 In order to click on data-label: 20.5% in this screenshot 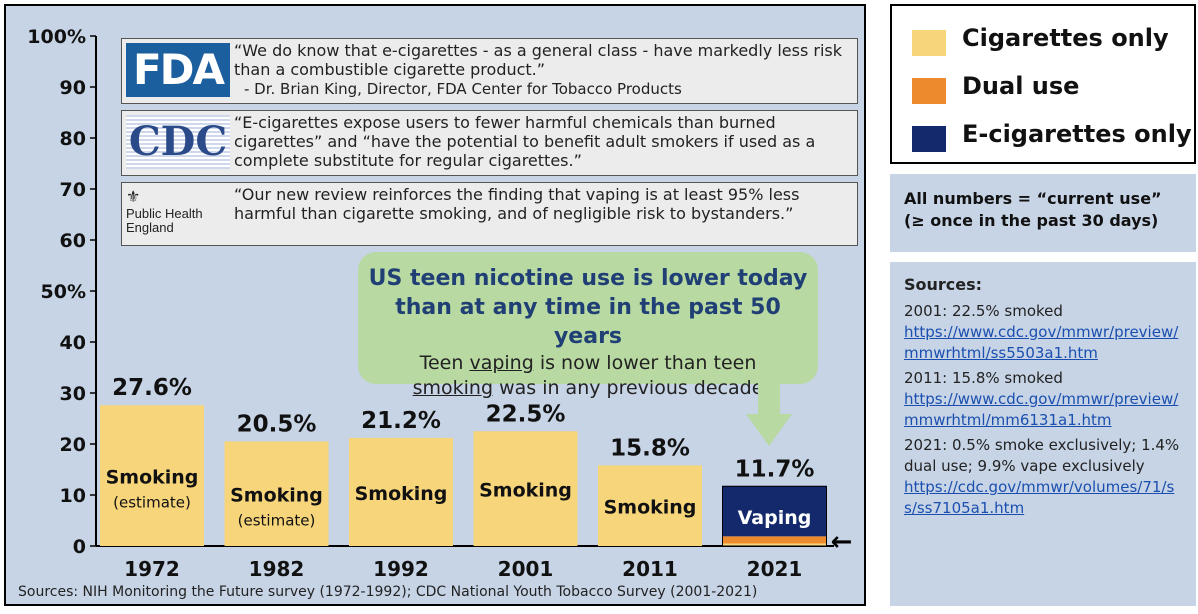, I will do `click(277, 424)`.